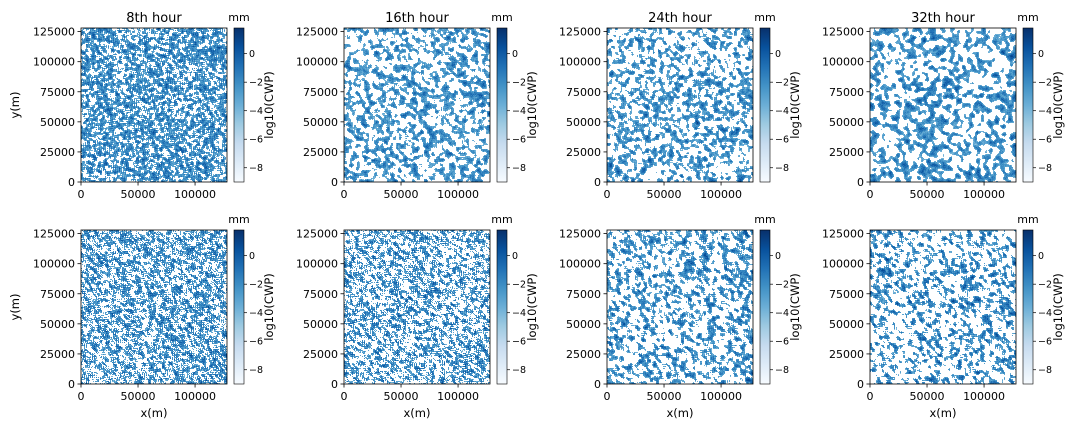 This screenshot has width=1080, height=432. Describe the element at coordinates (417, 18) in the screenshot. I see `panel-title: 16th hour` at that location.